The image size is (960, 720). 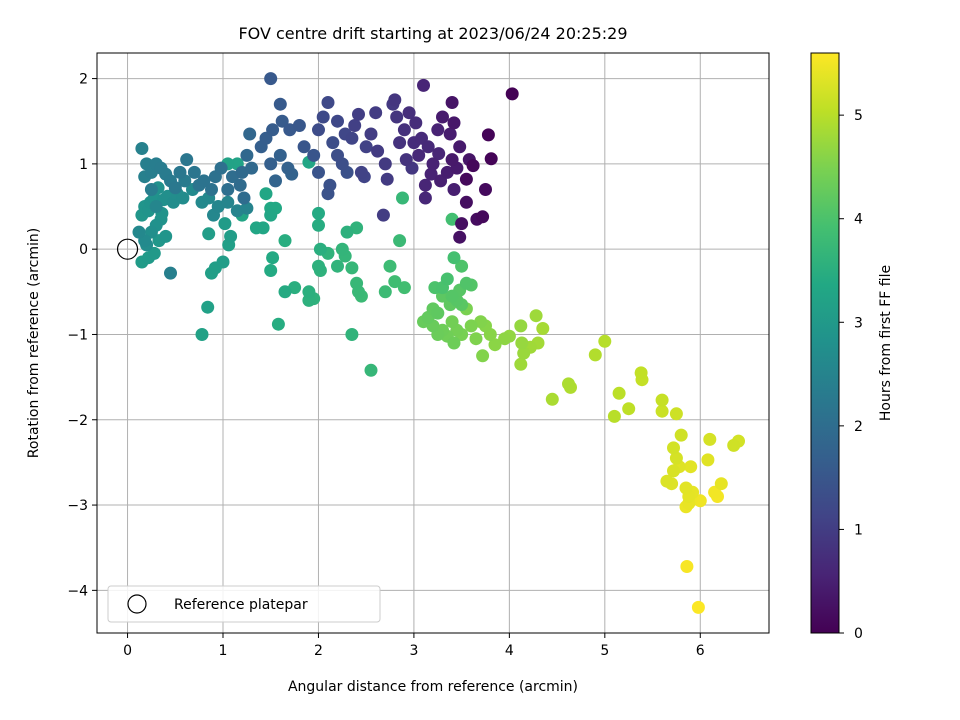 I want to click on x-tick-label: 3, so click(x=413, y=651).